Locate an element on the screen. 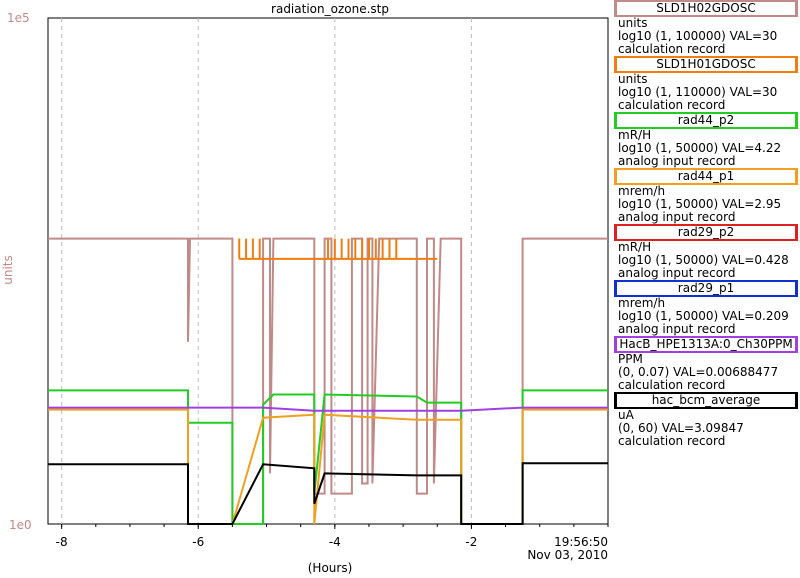 This screenshot has height=578, width=800. legend-detail: (0, 0.07) VAL=0.00688477 is located at coordinates (698, 372).